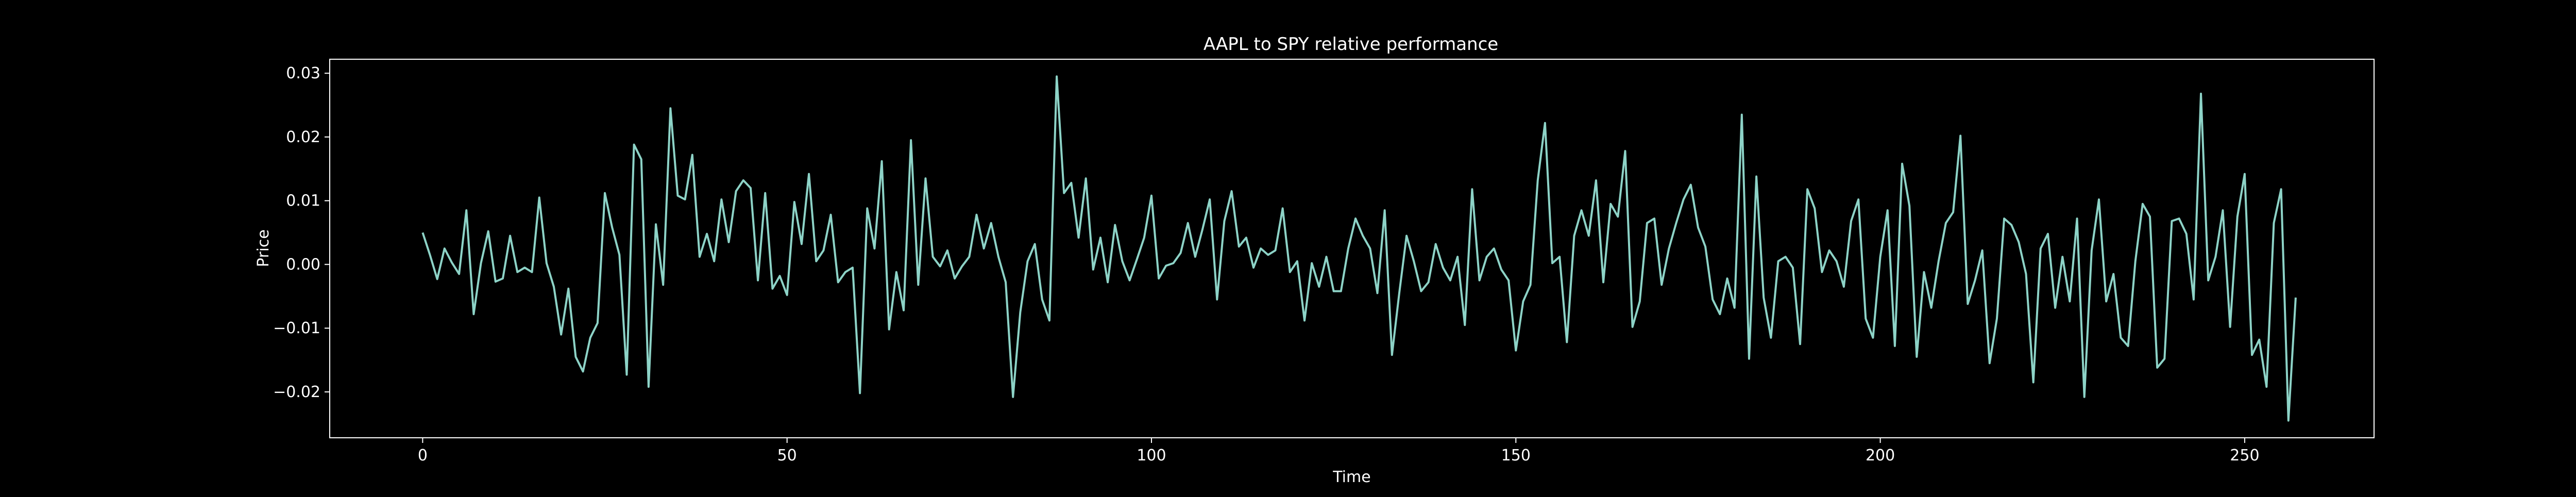  Describe the element at coordinates (1516, 456) in the screenshot. I see `x-tick-label: 150` at that location.